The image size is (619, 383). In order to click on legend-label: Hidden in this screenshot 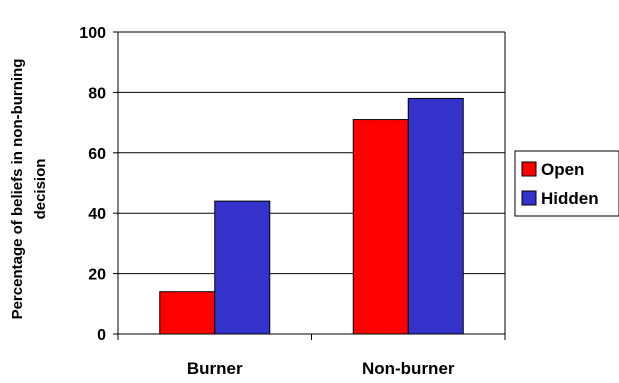, I will do `click(570, 198)`.